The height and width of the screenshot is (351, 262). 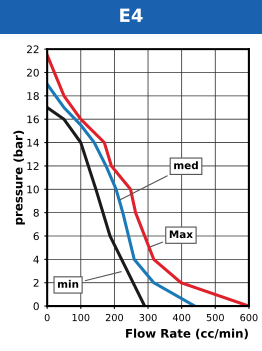 I want to click on x-tick-label: 0, so click(x=47, y=318).